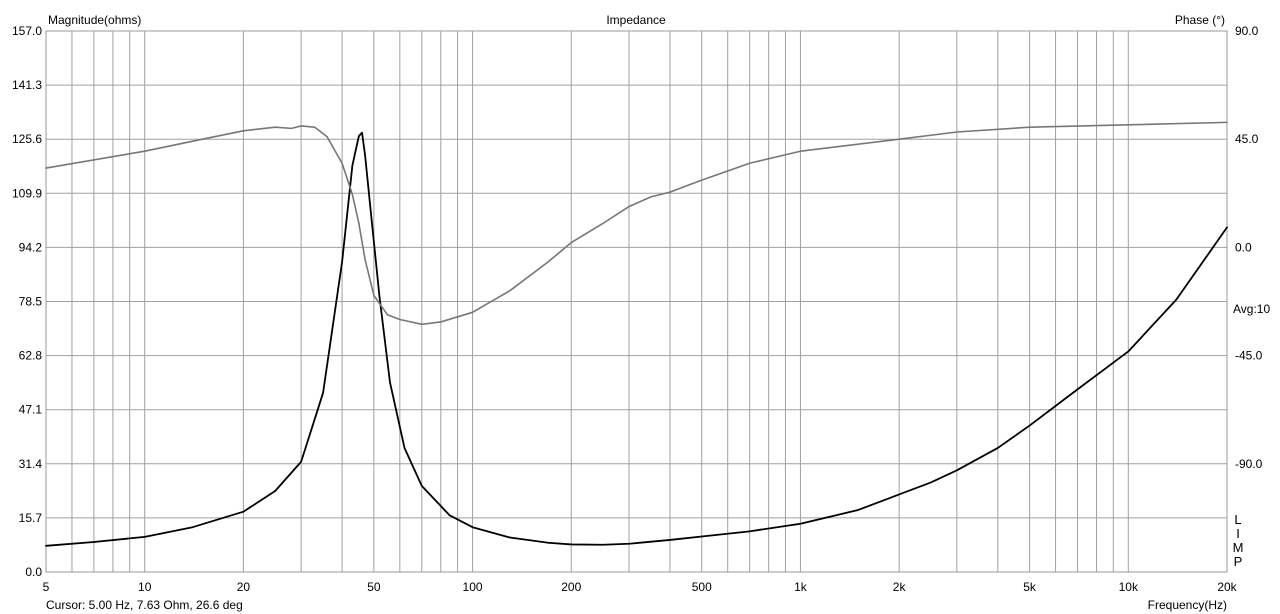  What do you see at coordinates (31, 302) in the screenshot?
I see `y-left-tick-label: 78.5` at bounding box center [31, 302].